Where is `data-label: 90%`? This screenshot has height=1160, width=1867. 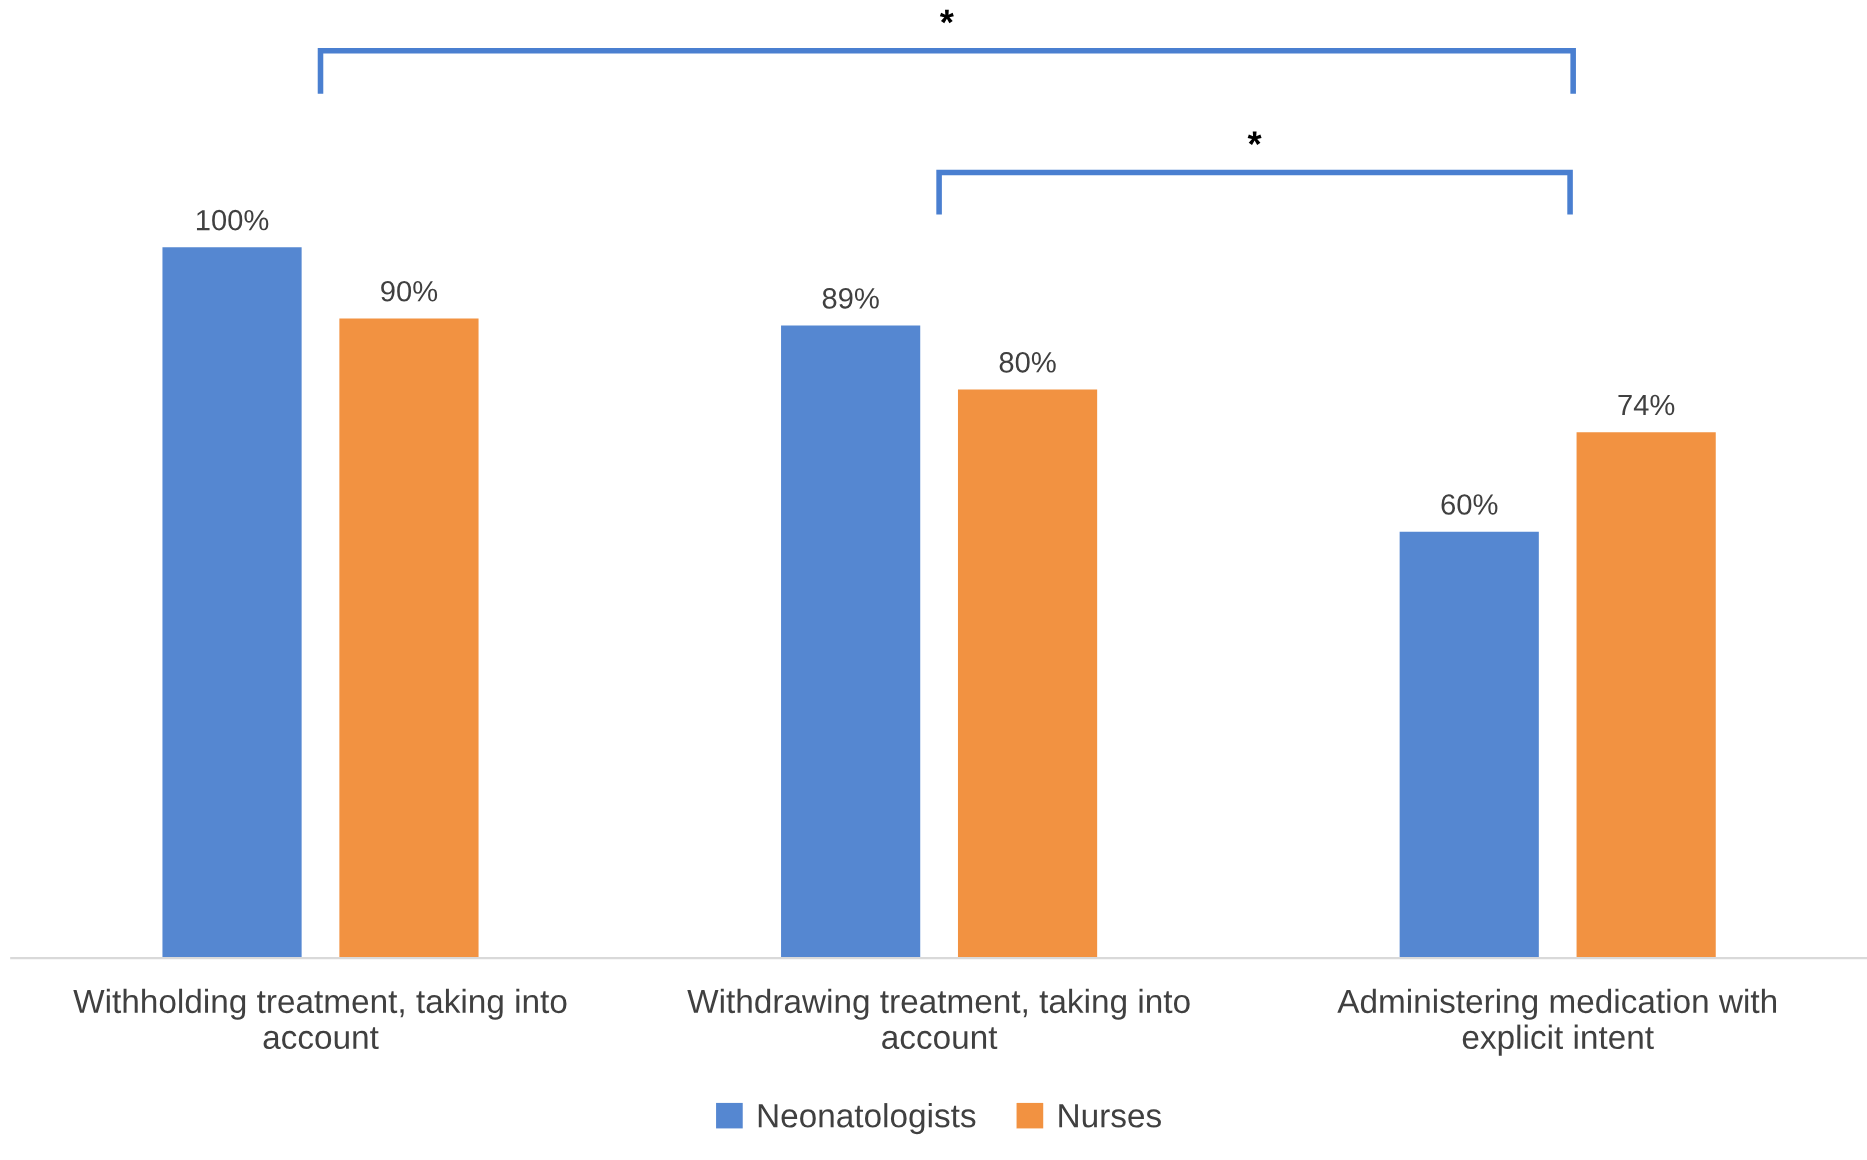 data-label: 90% is located at coordinates (409, 291).